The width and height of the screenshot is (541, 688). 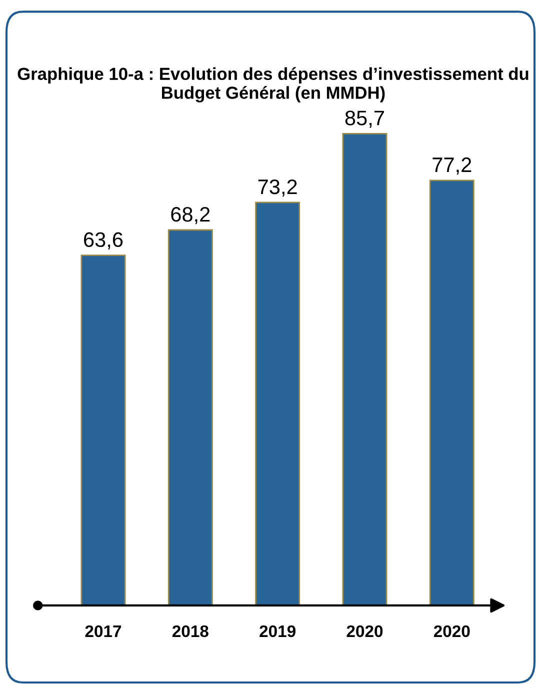 I want to click on data-label: 85,7, so click(x=364, y=119).